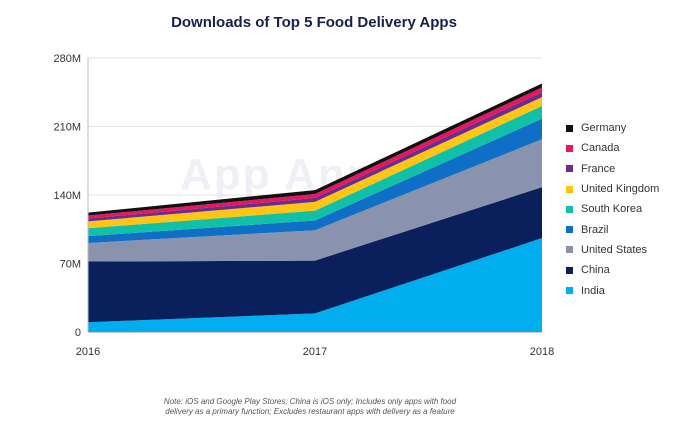 The image size is (700, 436). What do you see at coordinates (595, 270) in the screenshot?
I see `legend-label: China` at bounding box center [595, 270].